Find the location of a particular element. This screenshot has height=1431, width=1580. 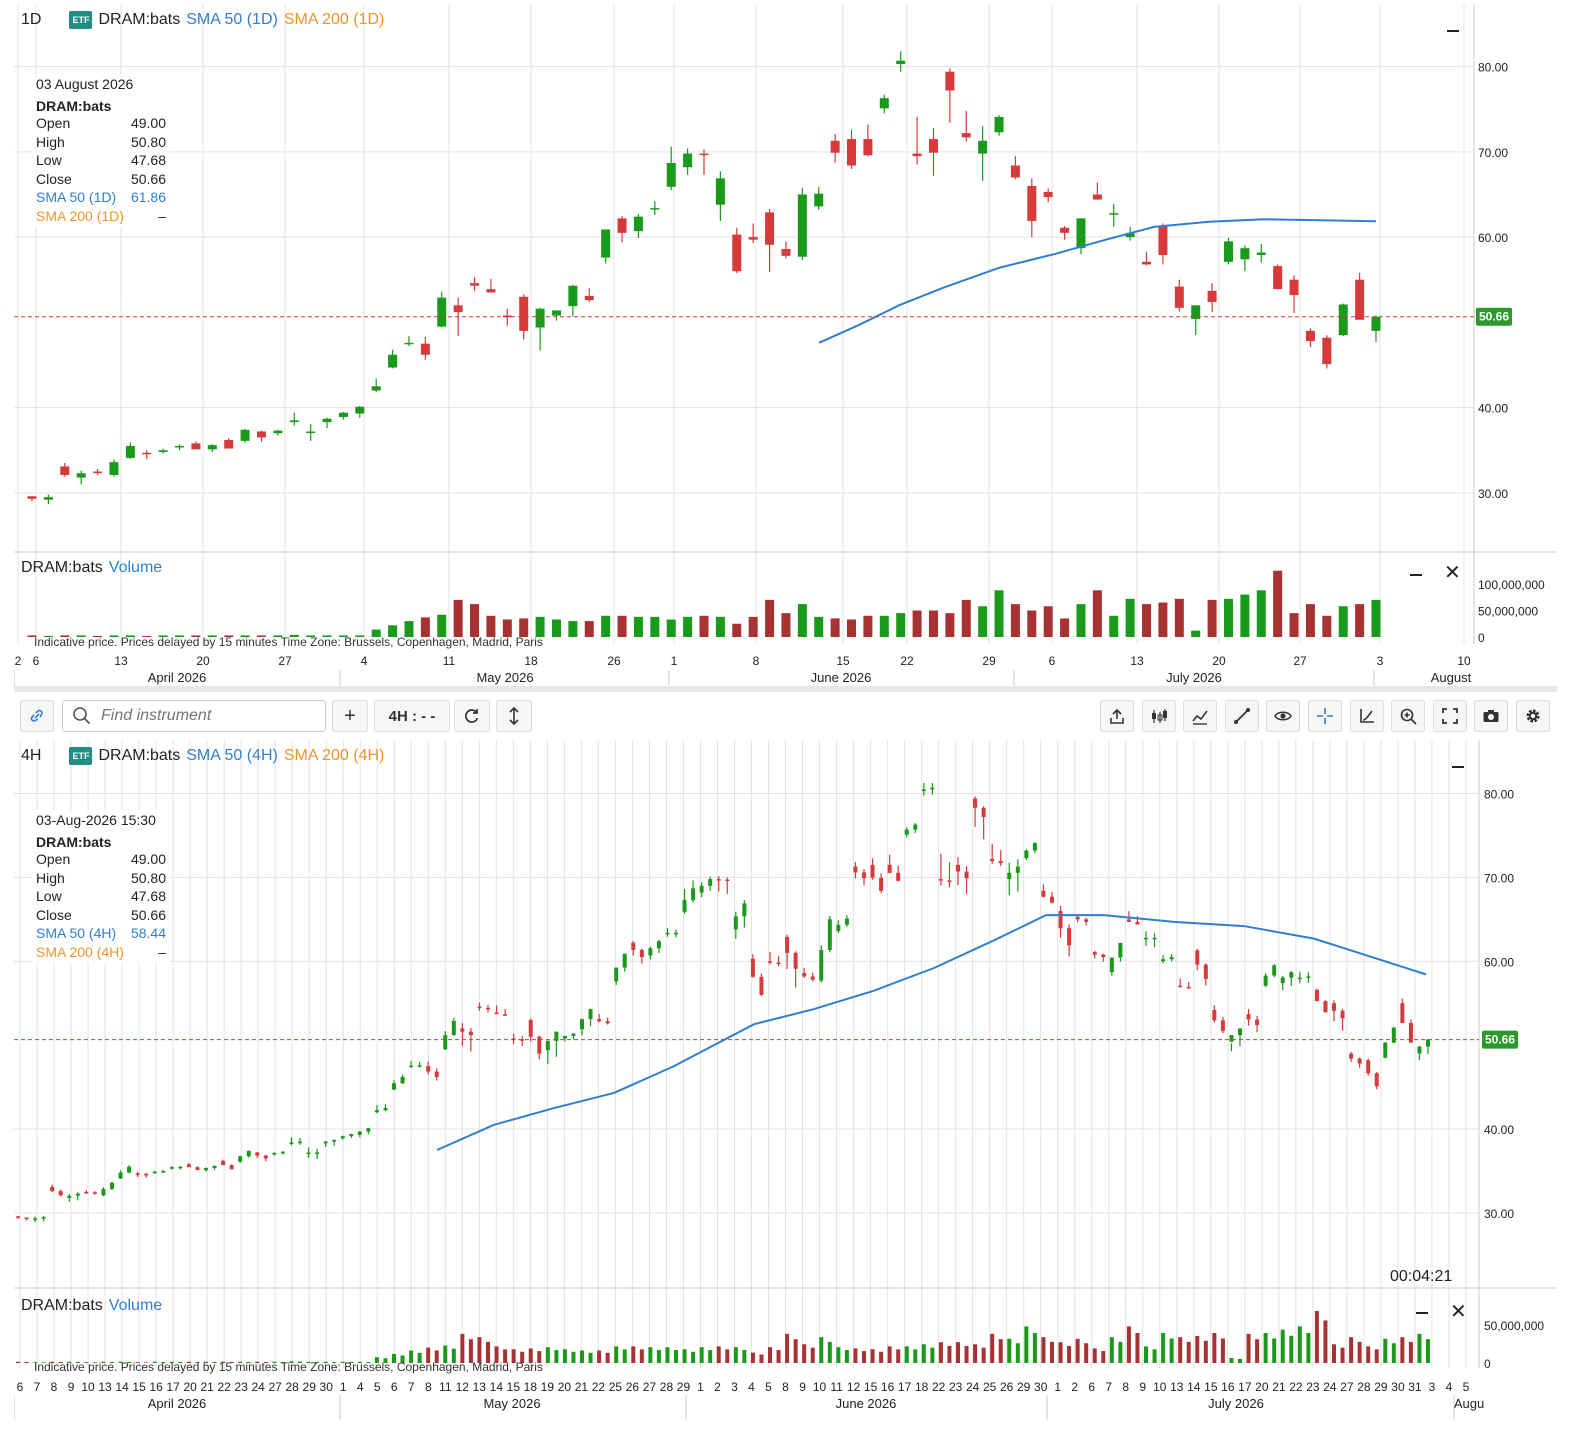

indicator-button is located at coordinates (1200, 716).